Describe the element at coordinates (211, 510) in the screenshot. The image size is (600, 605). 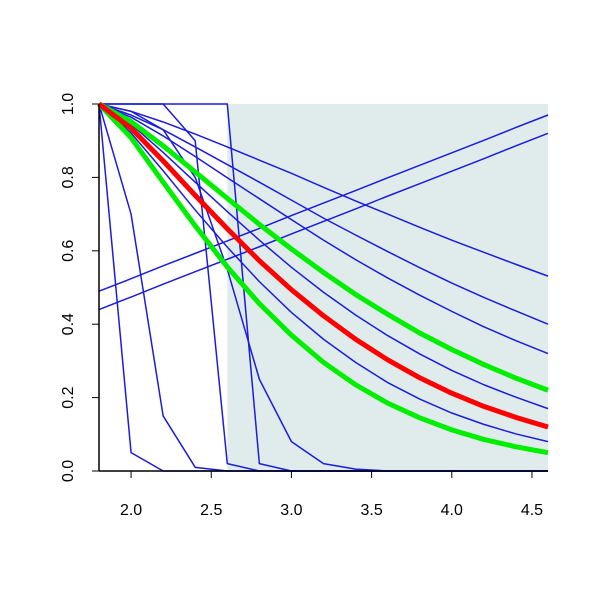
I see `x-tick-label: 2.5` at that location.